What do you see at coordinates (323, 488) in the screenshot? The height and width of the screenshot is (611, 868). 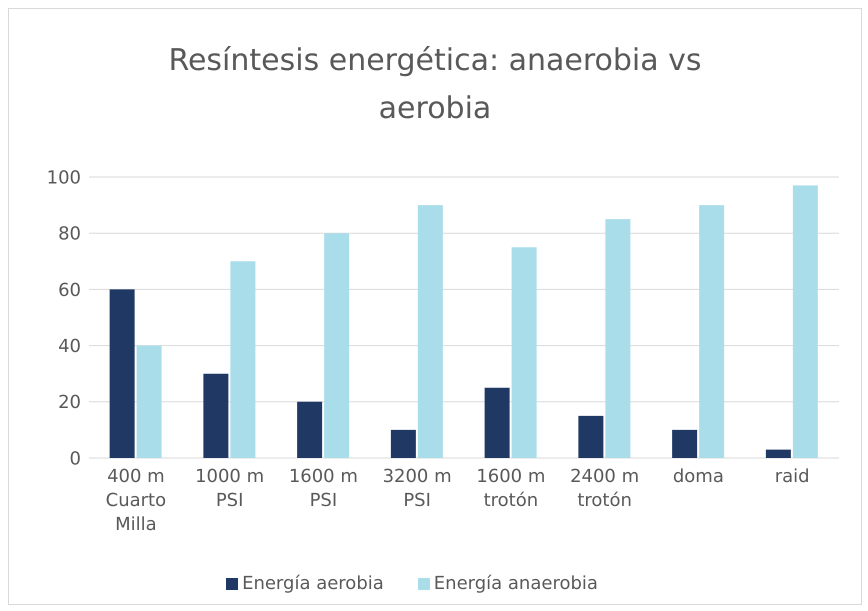 I see `x-tick-label: 1600 m PSI` at bounding box center [323, 488].